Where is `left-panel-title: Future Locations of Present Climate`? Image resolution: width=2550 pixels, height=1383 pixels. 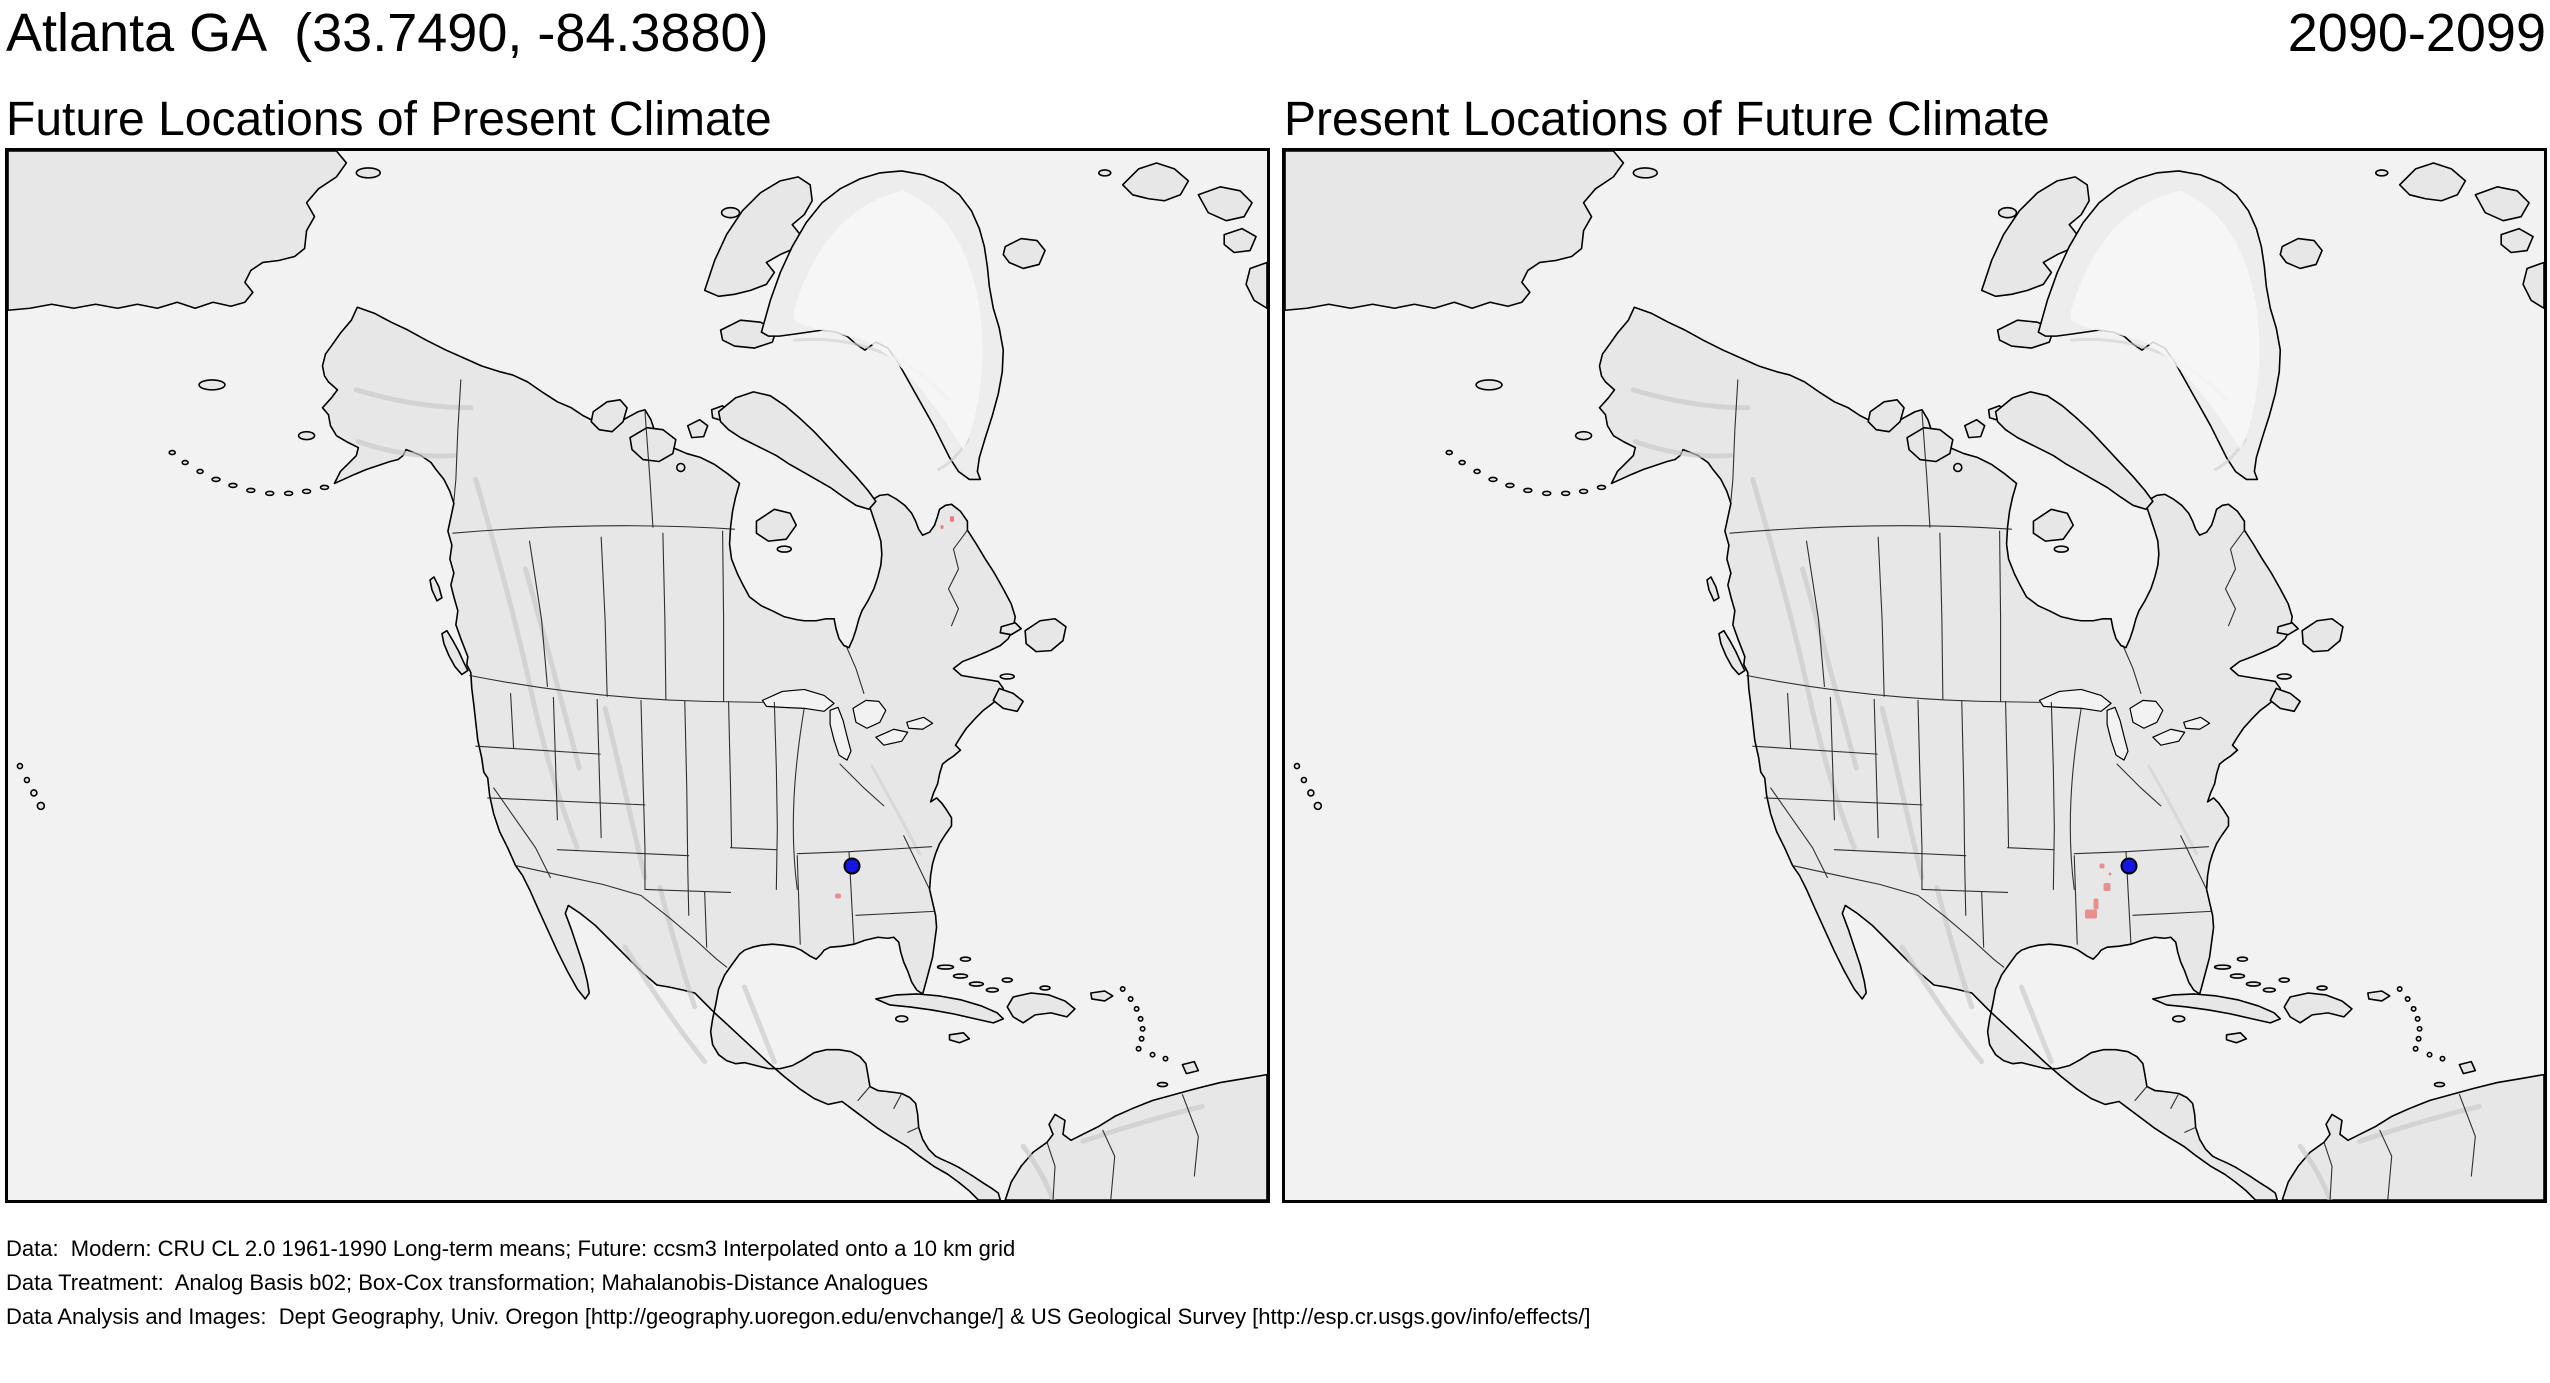
left-panel-title: Future Locations of Present Climate is located at coordinates (389, 119).